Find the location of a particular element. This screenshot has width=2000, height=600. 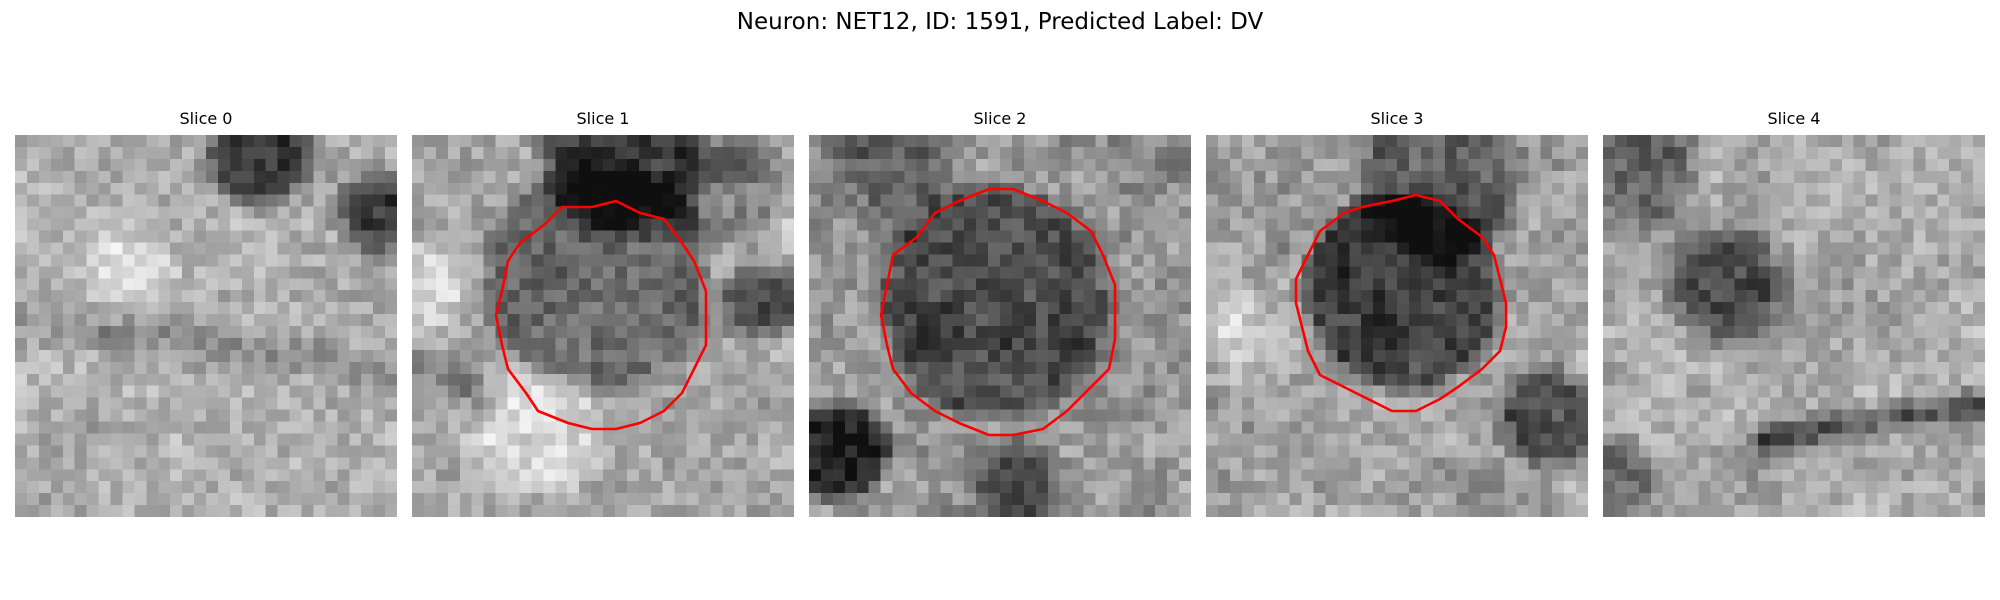

slice-panel-3: Slice 3 is located at coordinates (1397, 312).